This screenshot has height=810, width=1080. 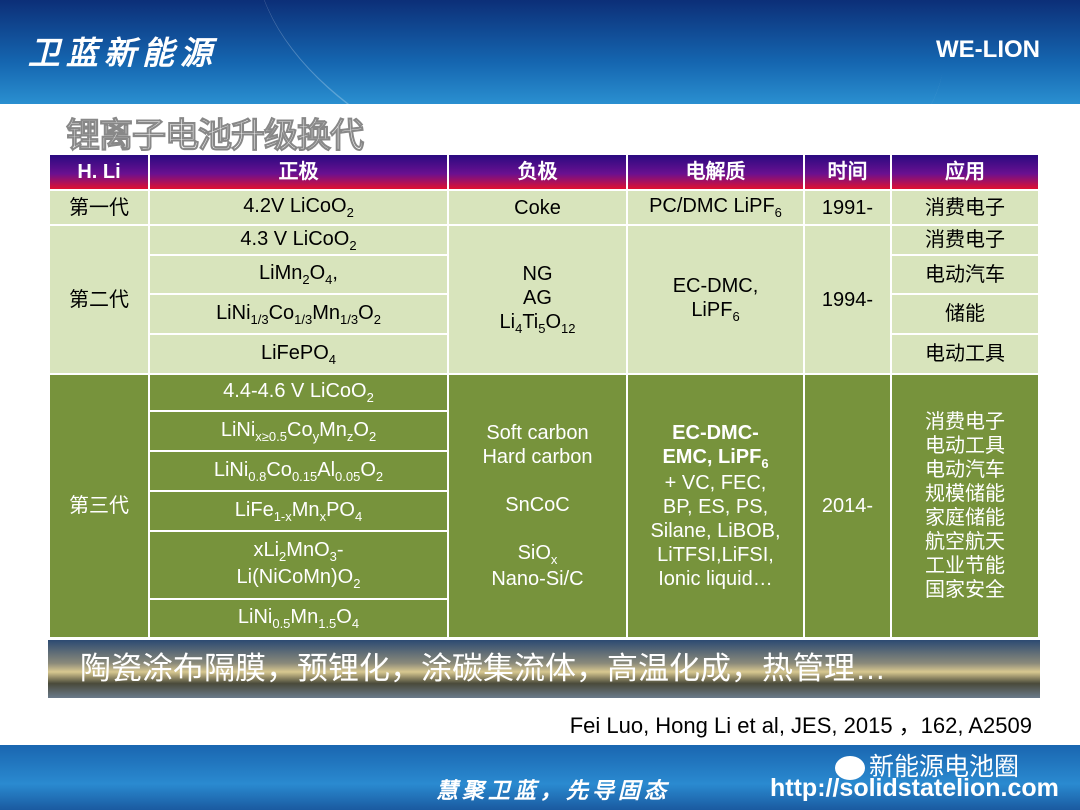 What do you see at coordinates (544, 431) in the screenshot?
I see `table-row: LiNix≥0.5CoyMnzO2` at bounding box center [544, 431].